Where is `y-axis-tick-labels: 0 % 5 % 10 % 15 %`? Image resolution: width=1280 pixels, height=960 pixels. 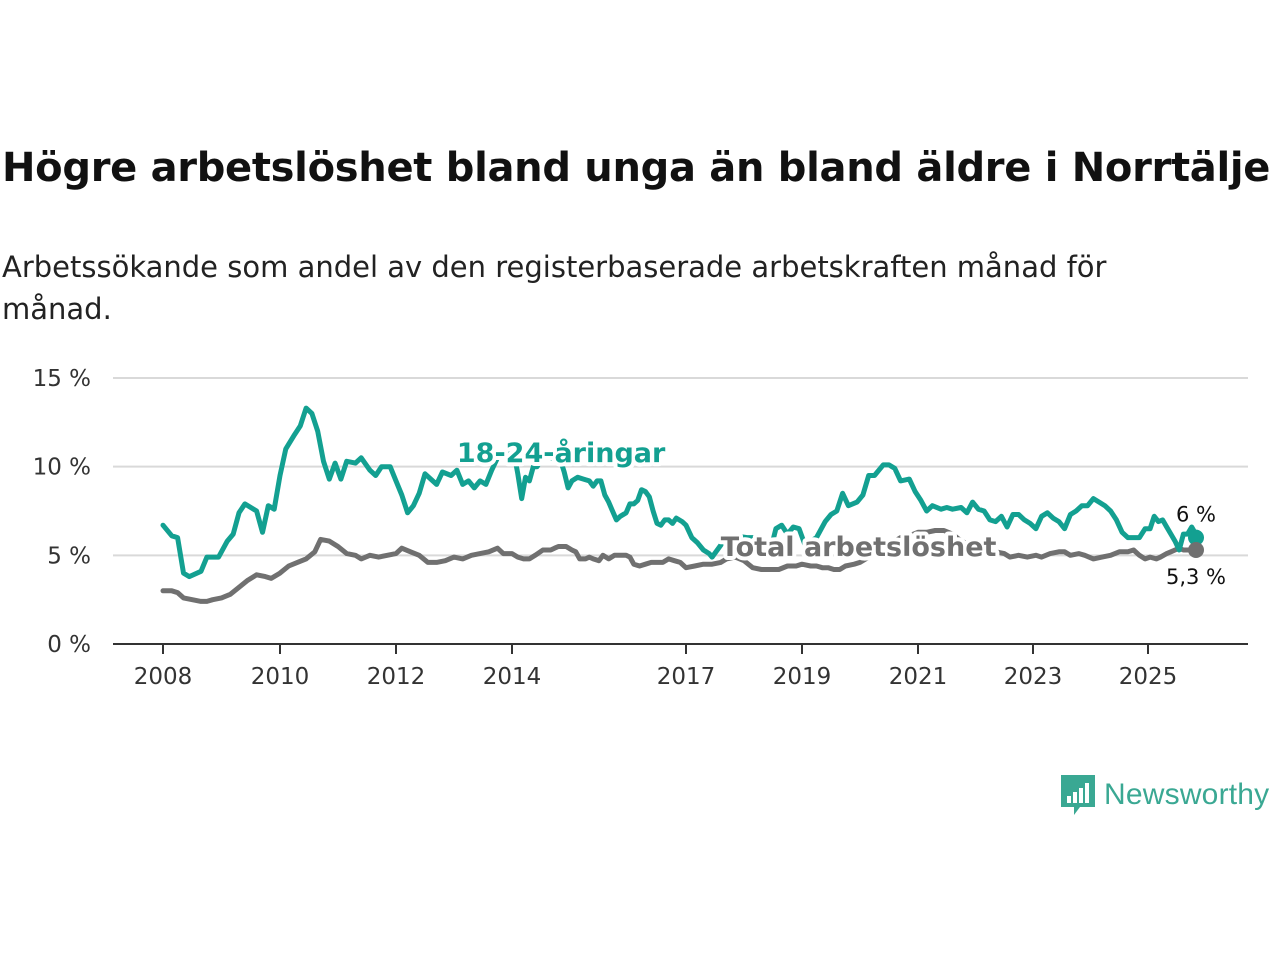 y-axis-tick-labels: 0 % 5 % 10 % 15 % is located at coordinates (62, 512).